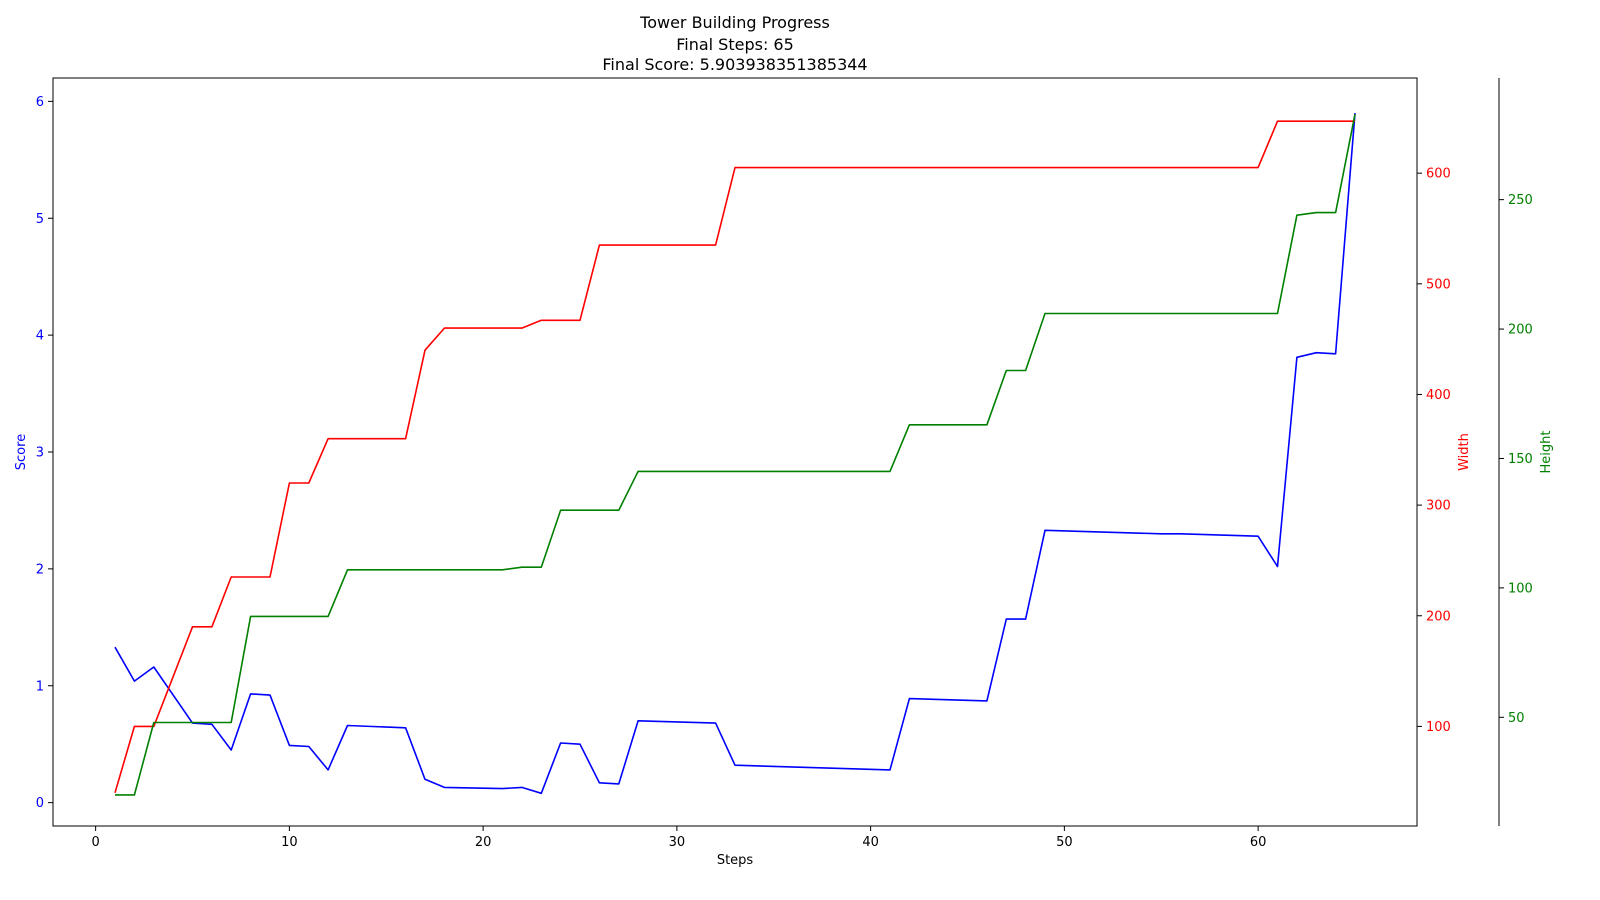 This screenshot has width=1600, height=900. I want to click on height-tick-label-100: 100, so click(1520, 588).